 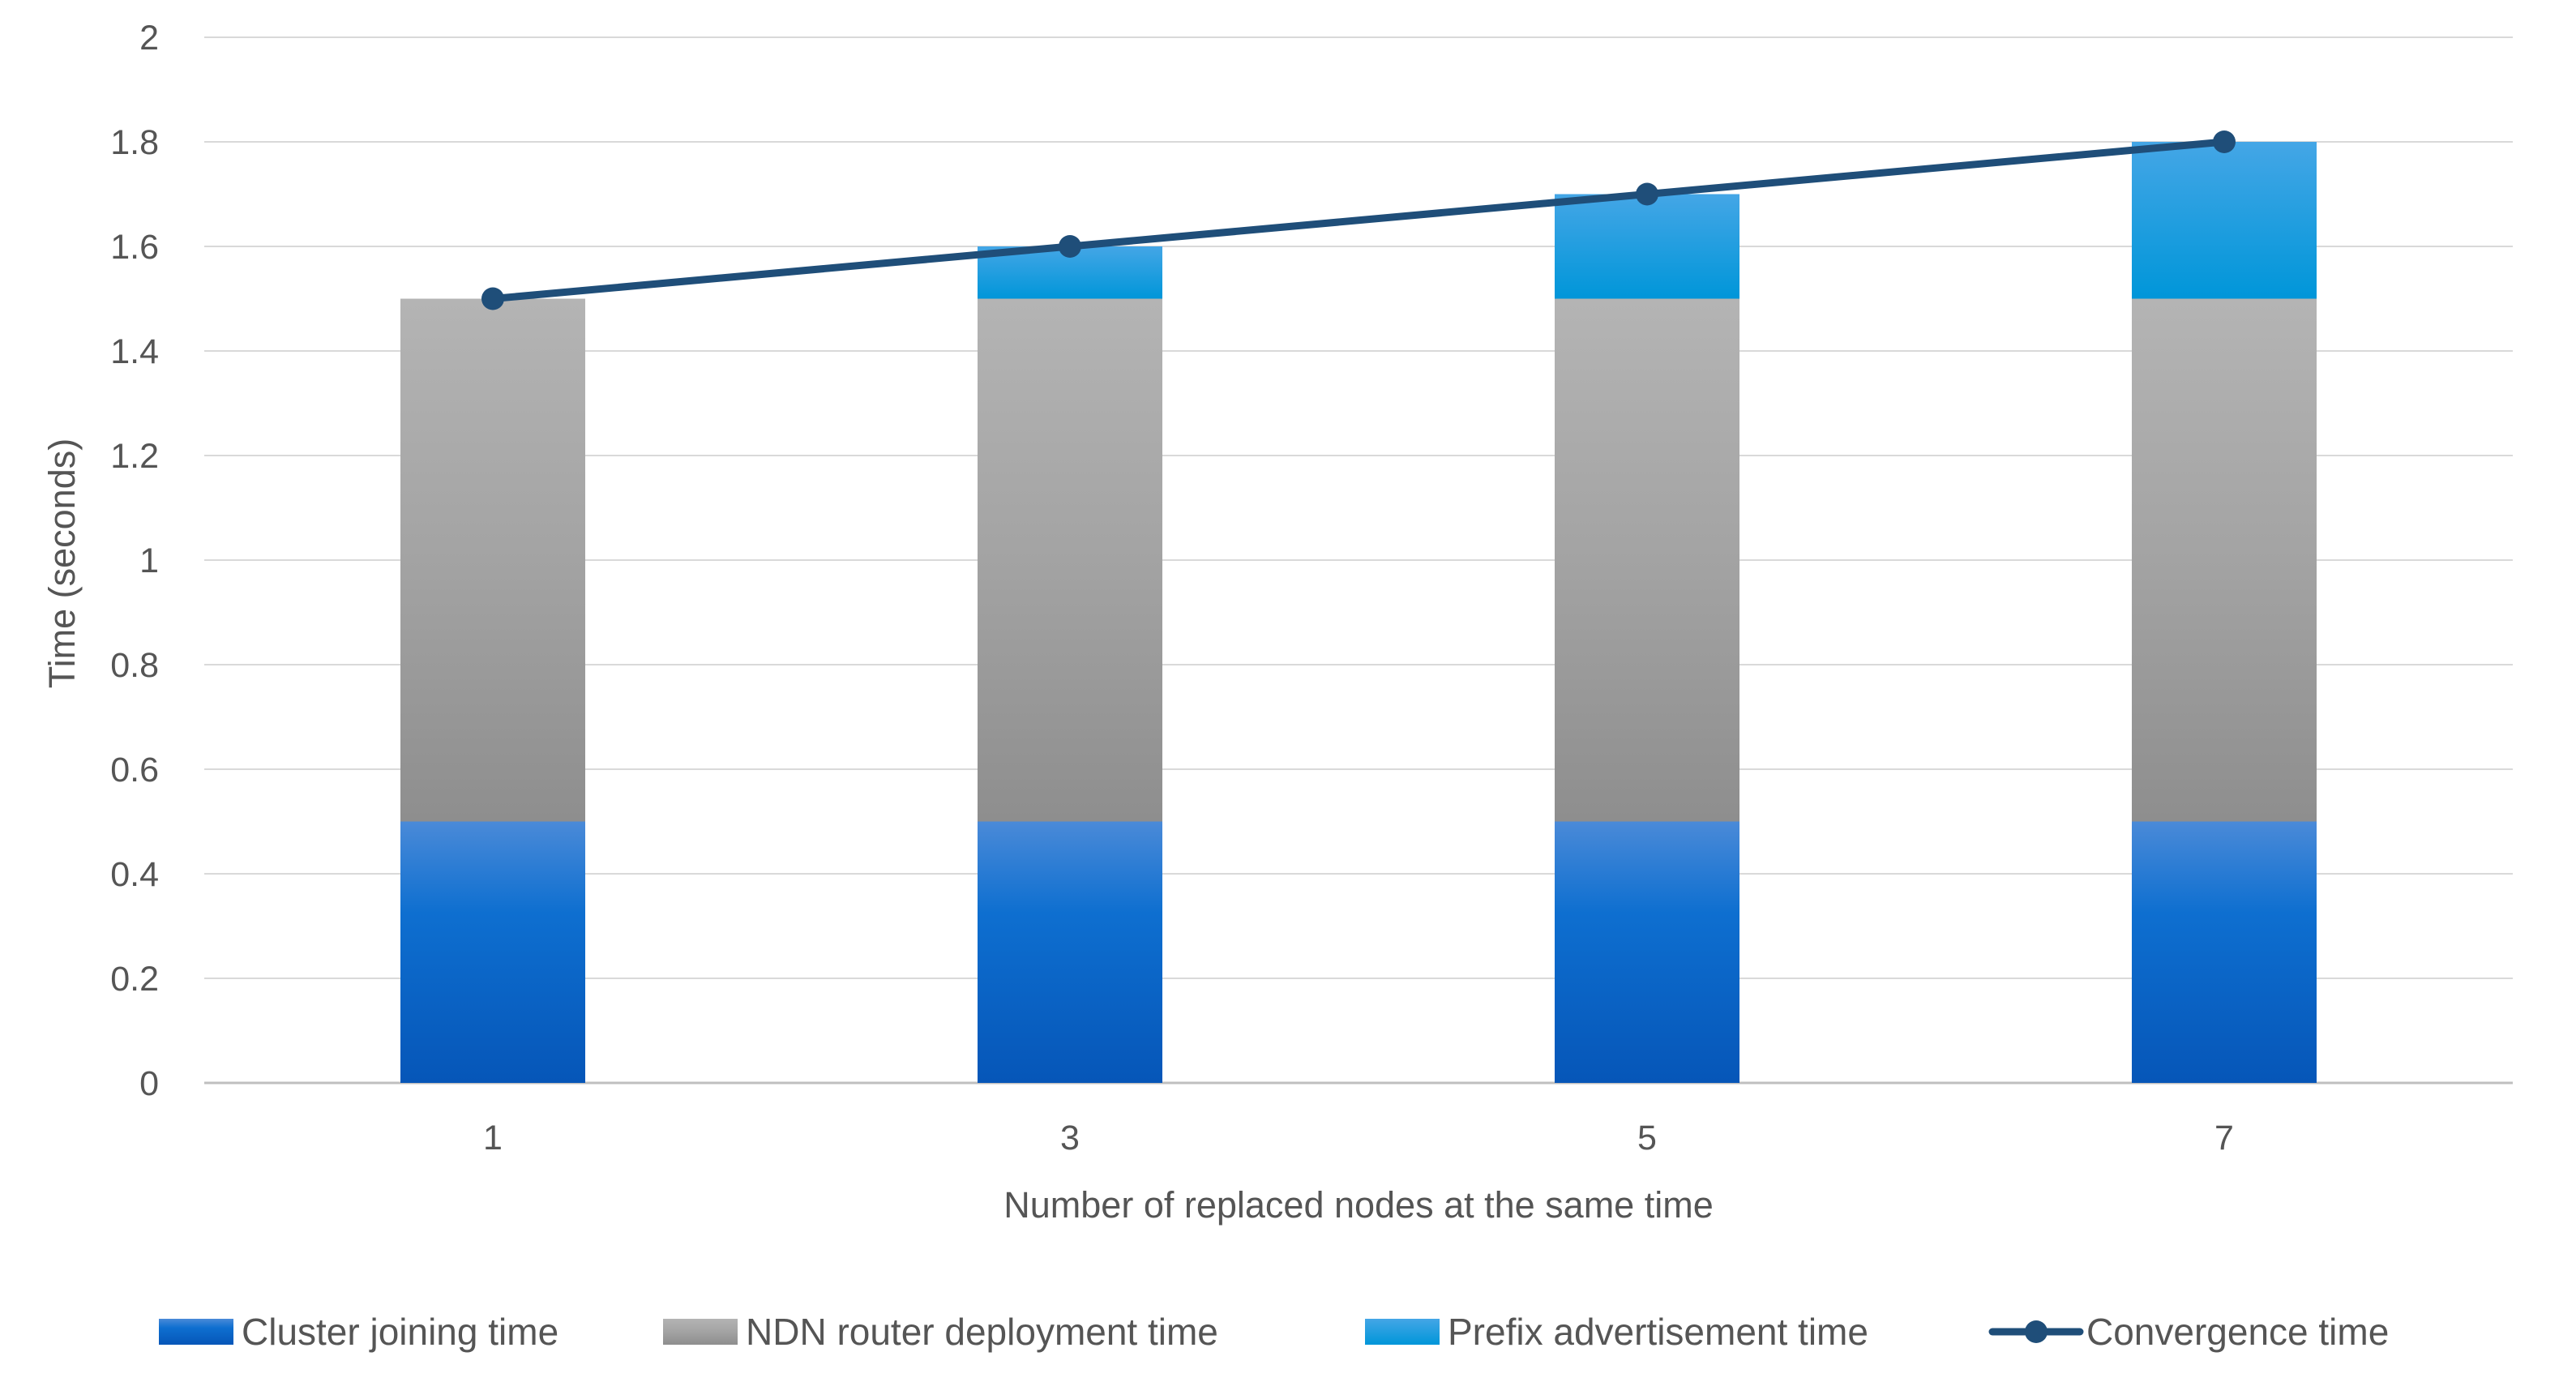 What do you see at coordinates (134, 770) in the screenshot?
I see `y-tick-label: 0.6` at bounding box center [134, 770].